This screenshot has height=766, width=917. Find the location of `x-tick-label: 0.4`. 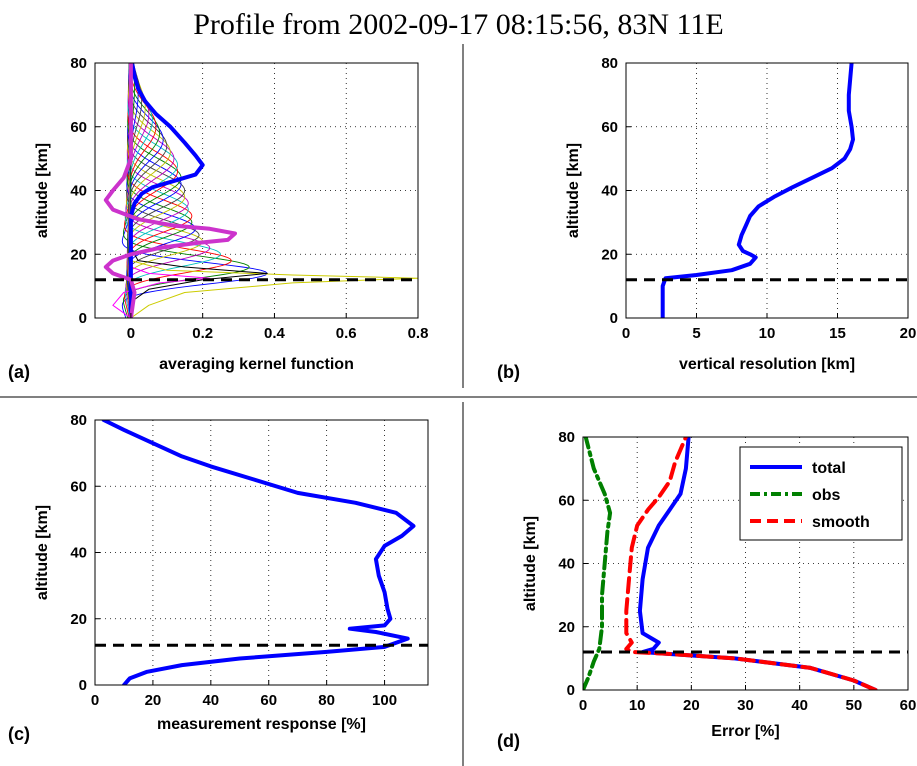

x-tick-label: 0.4 is located at coordinates (275, 333).